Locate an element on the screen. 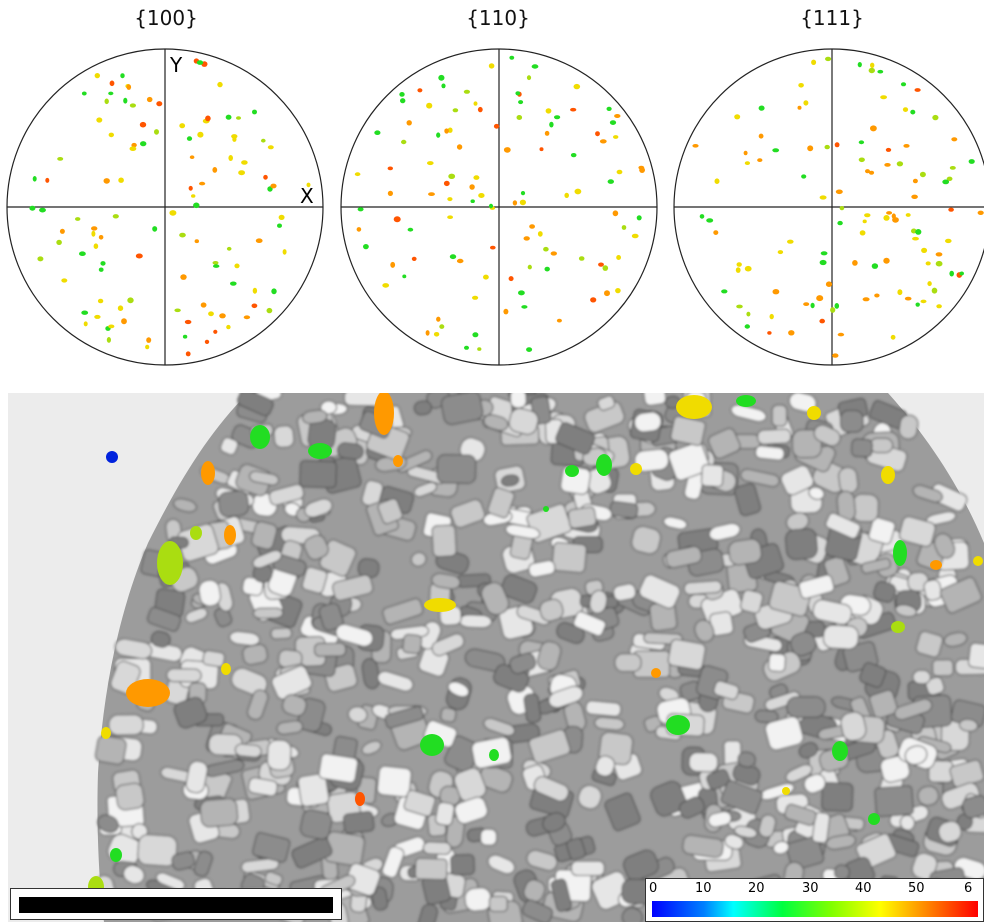  colorbar-tick: 30 is located at coordinates (810, 888).